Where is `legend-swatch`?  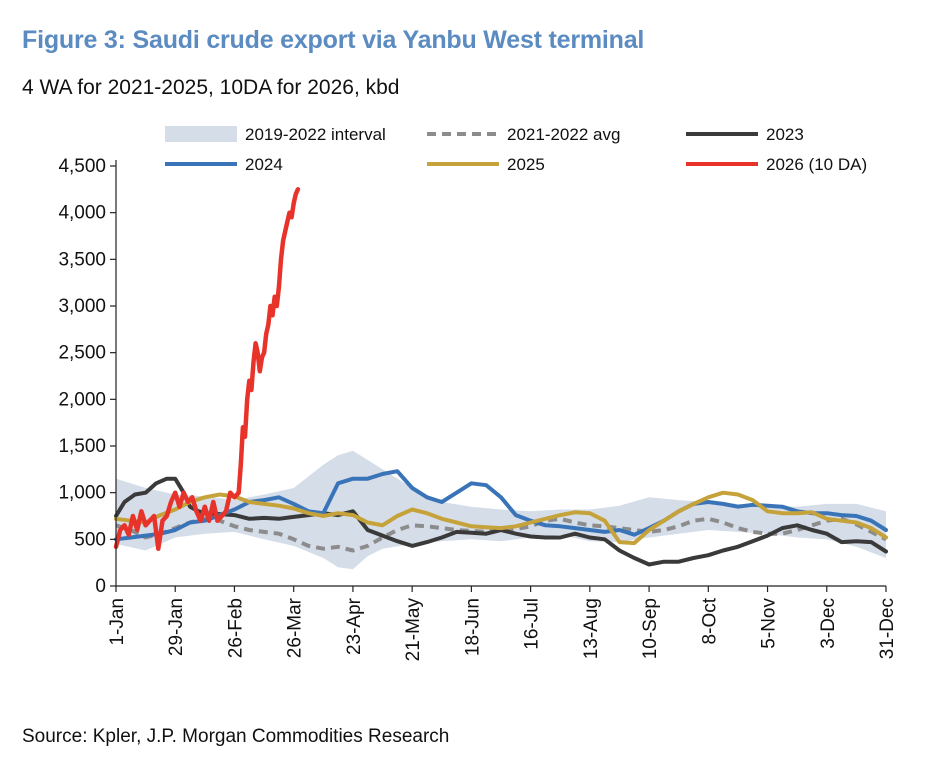 legend-swatch is located at coordinates (201, 134).